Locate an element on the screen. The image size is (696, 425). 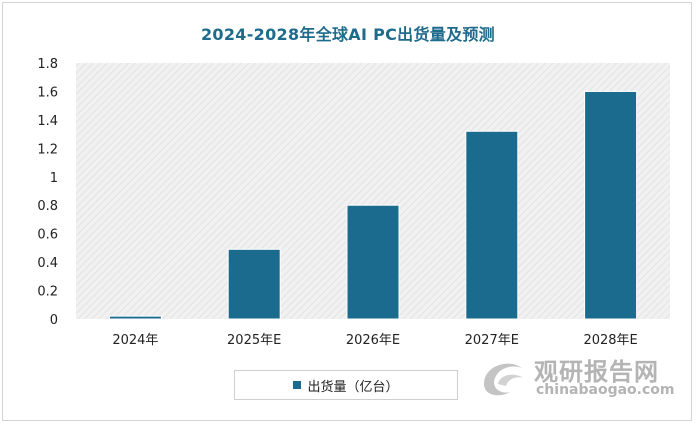
watermark: 观研报告网 chinabaogao.com is located at coordinates (578, 377).